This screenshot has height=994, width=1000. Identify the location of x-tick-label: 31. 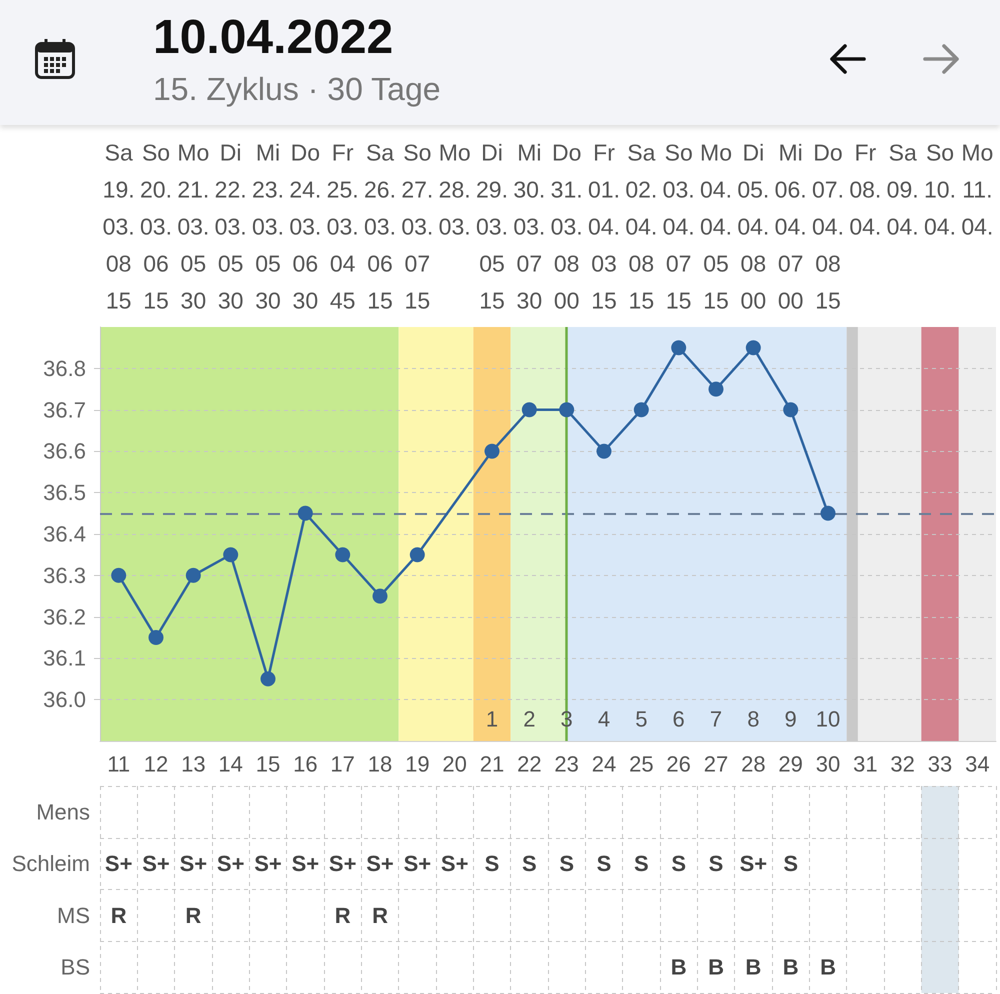
(865, 764).